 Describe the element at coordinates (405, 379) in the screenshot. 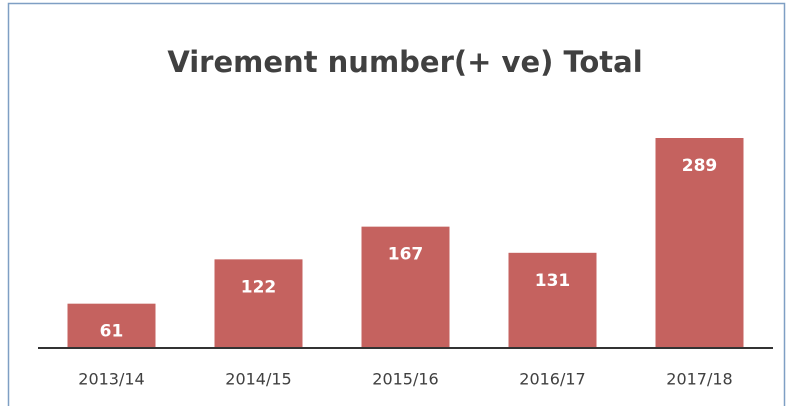

I see `x-tick-label: 2015/16` at that location.